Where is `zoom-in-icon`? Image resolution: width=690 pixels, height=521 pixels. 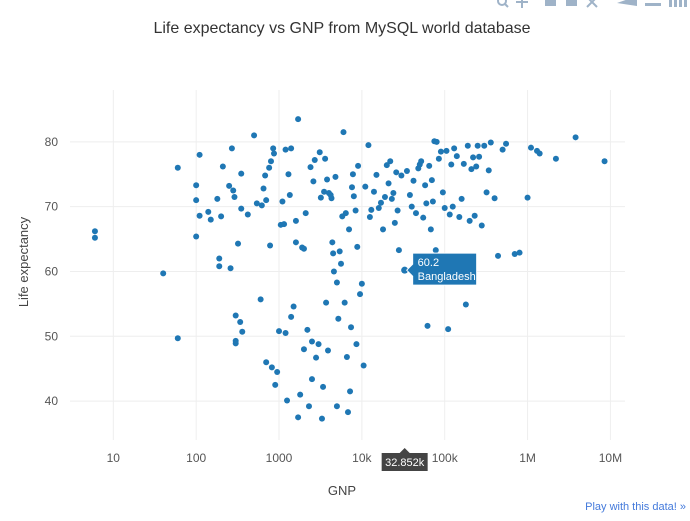 zoom-in-icon is located at coordinates (550, 3).